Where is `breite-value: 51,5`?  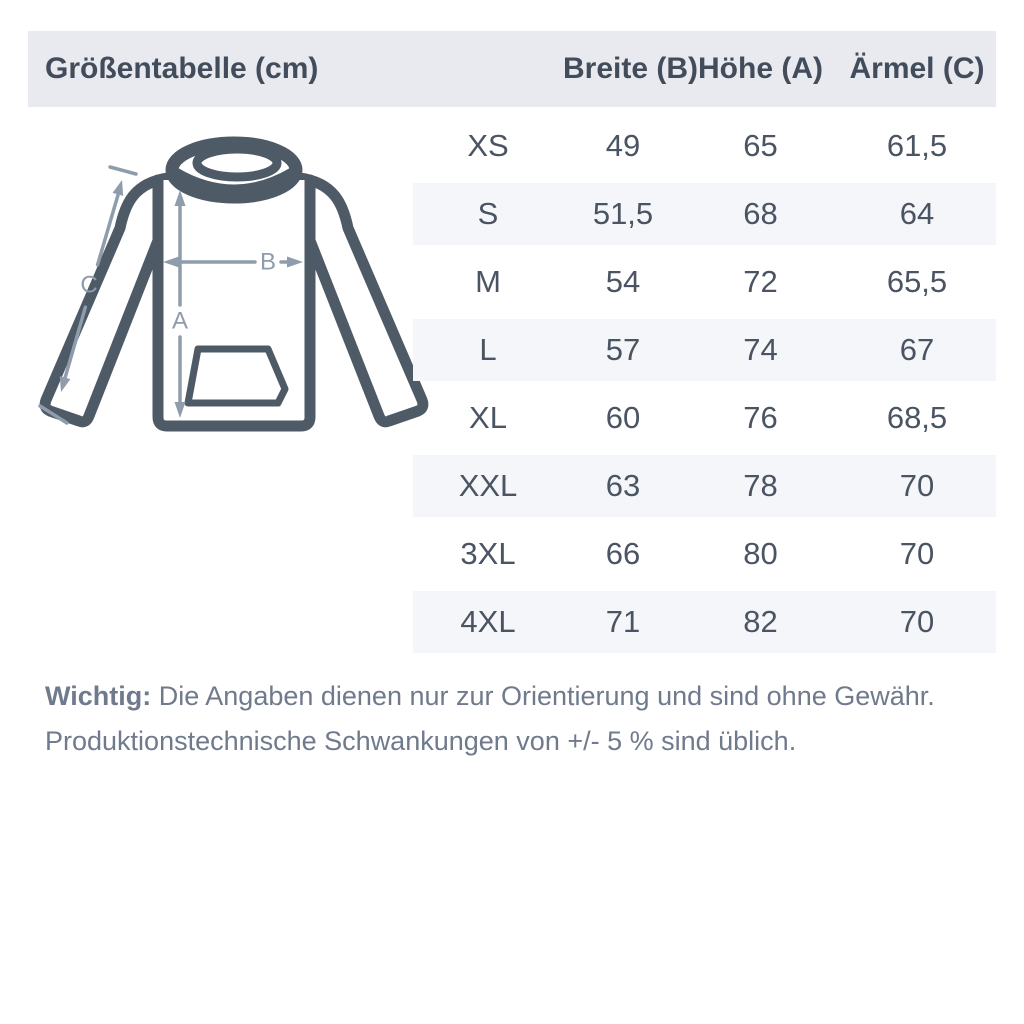 breite-value: 51,5 is located at coordinates (623, 213).